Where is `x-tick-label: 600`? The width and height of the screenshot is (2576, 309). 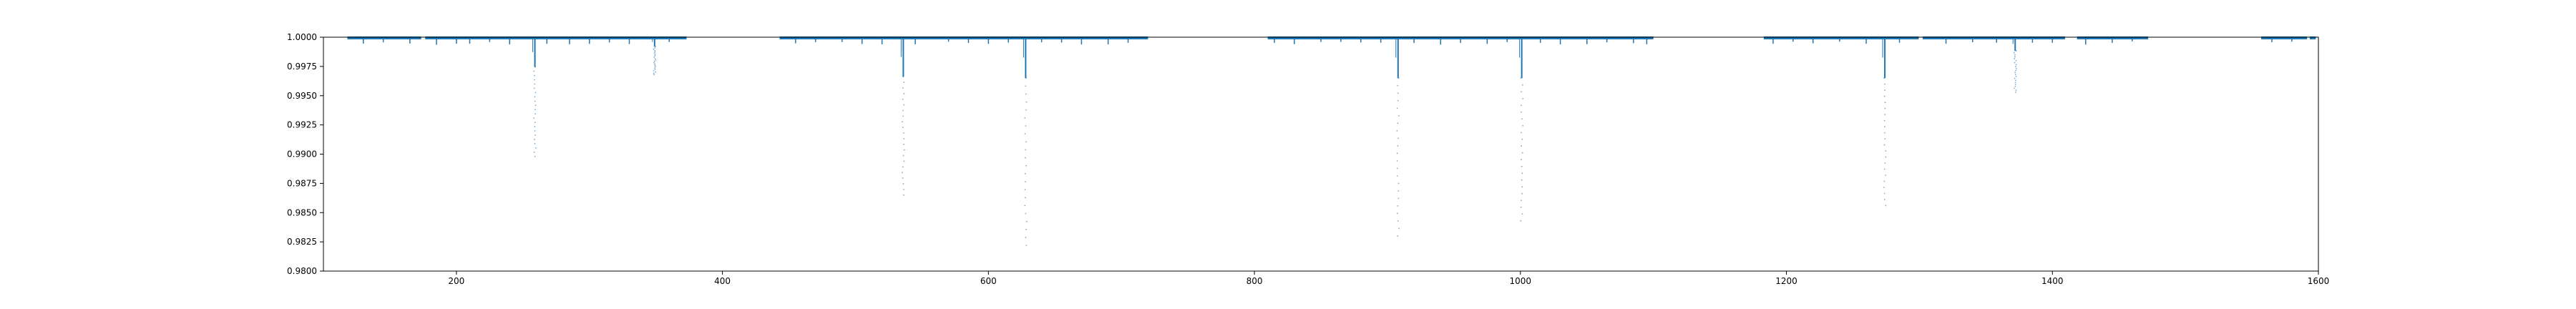
x-tick-label: 600 is located at coordinates (988, 281).